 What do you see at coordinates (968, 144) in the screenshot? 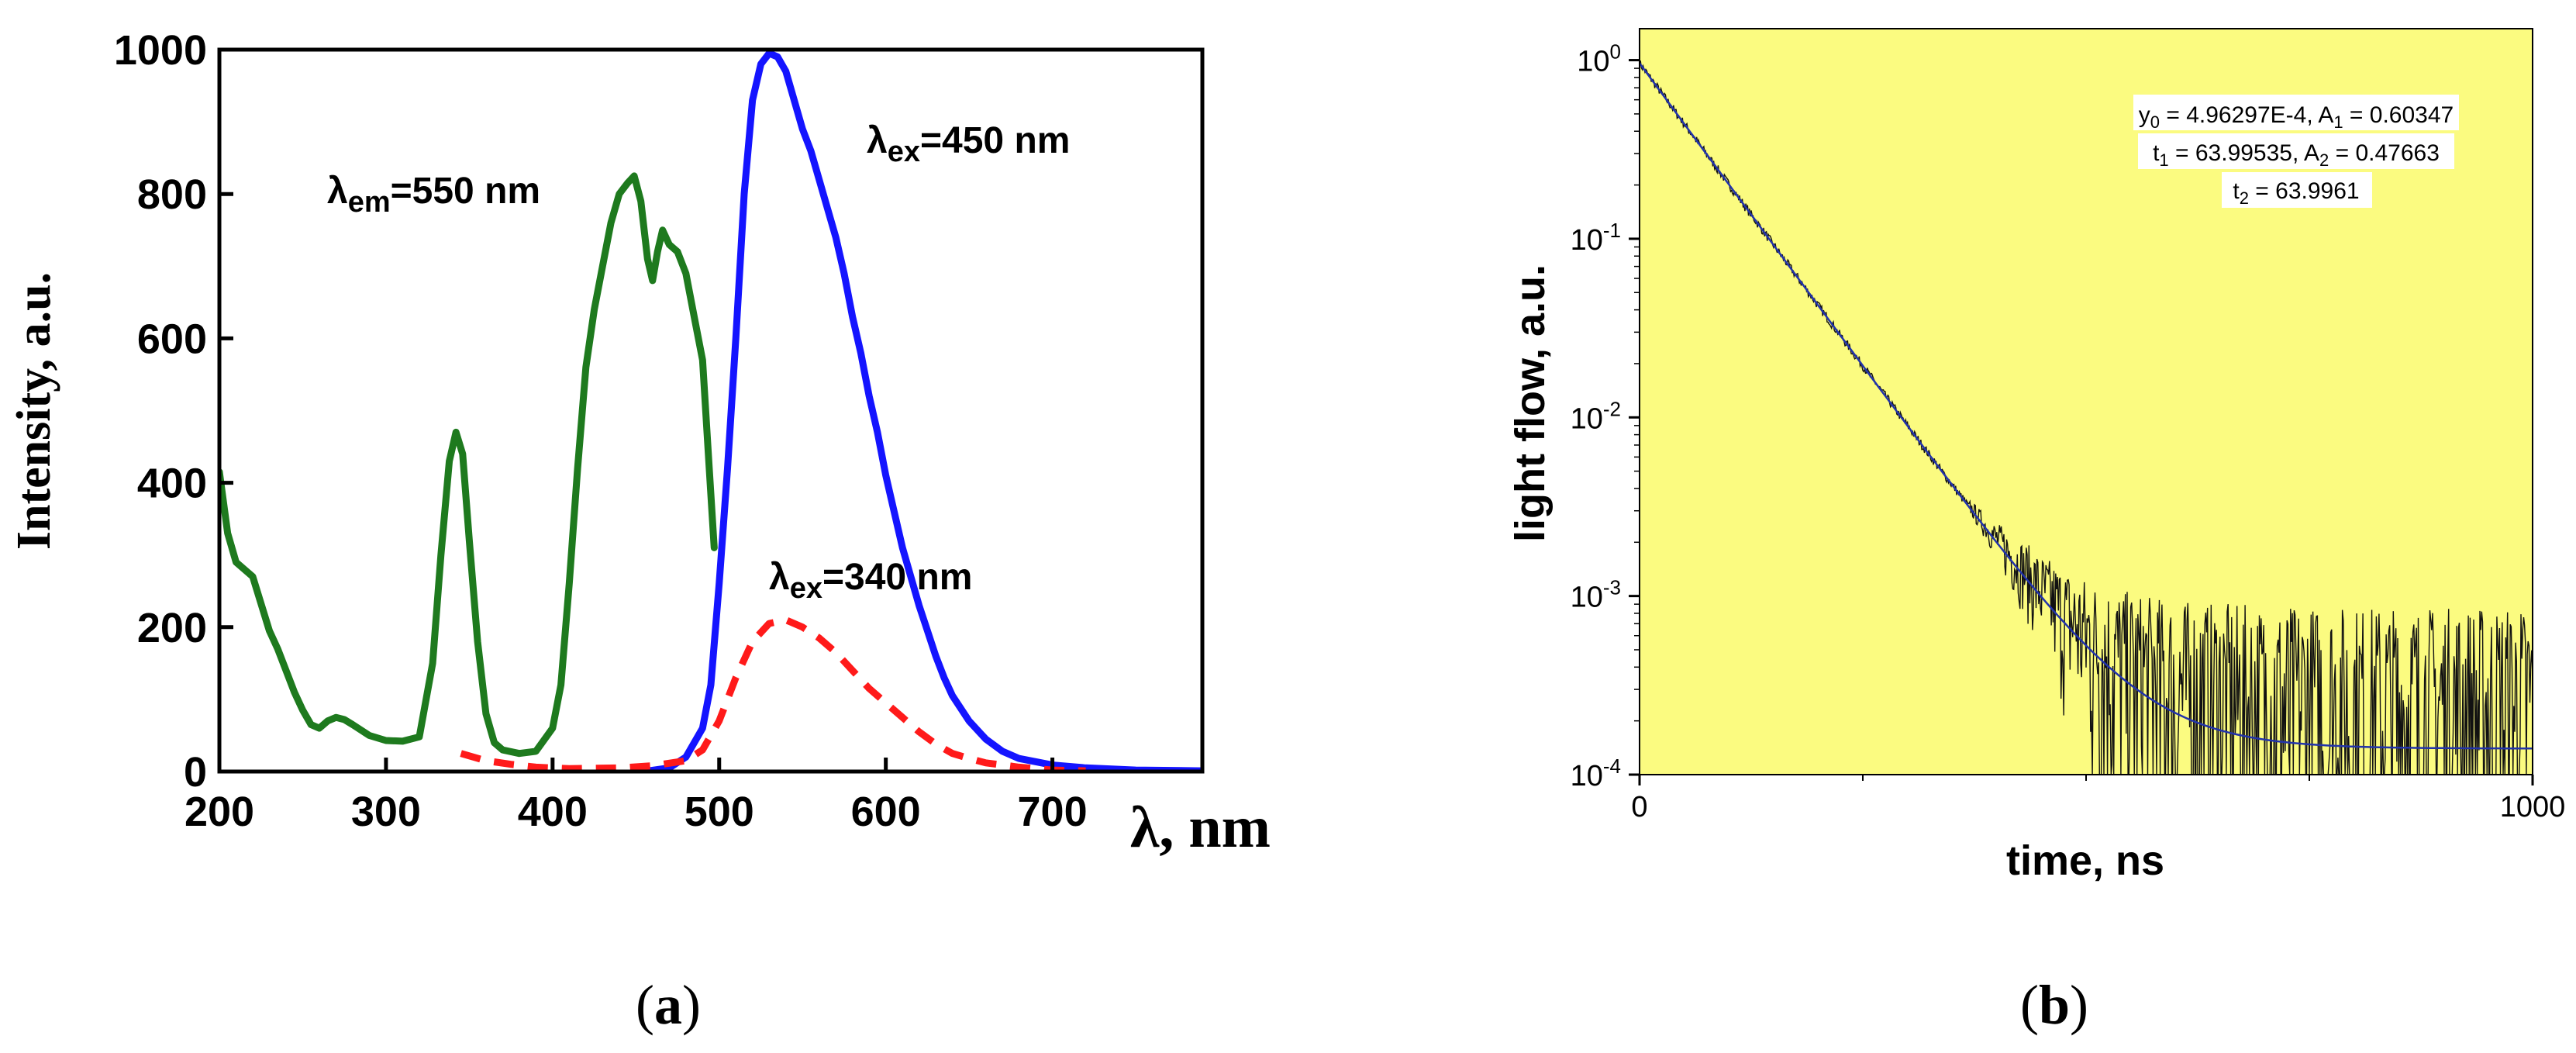
I see `label-lambda-ex-450: λex=450 nm` at bounding box center [968, 144].